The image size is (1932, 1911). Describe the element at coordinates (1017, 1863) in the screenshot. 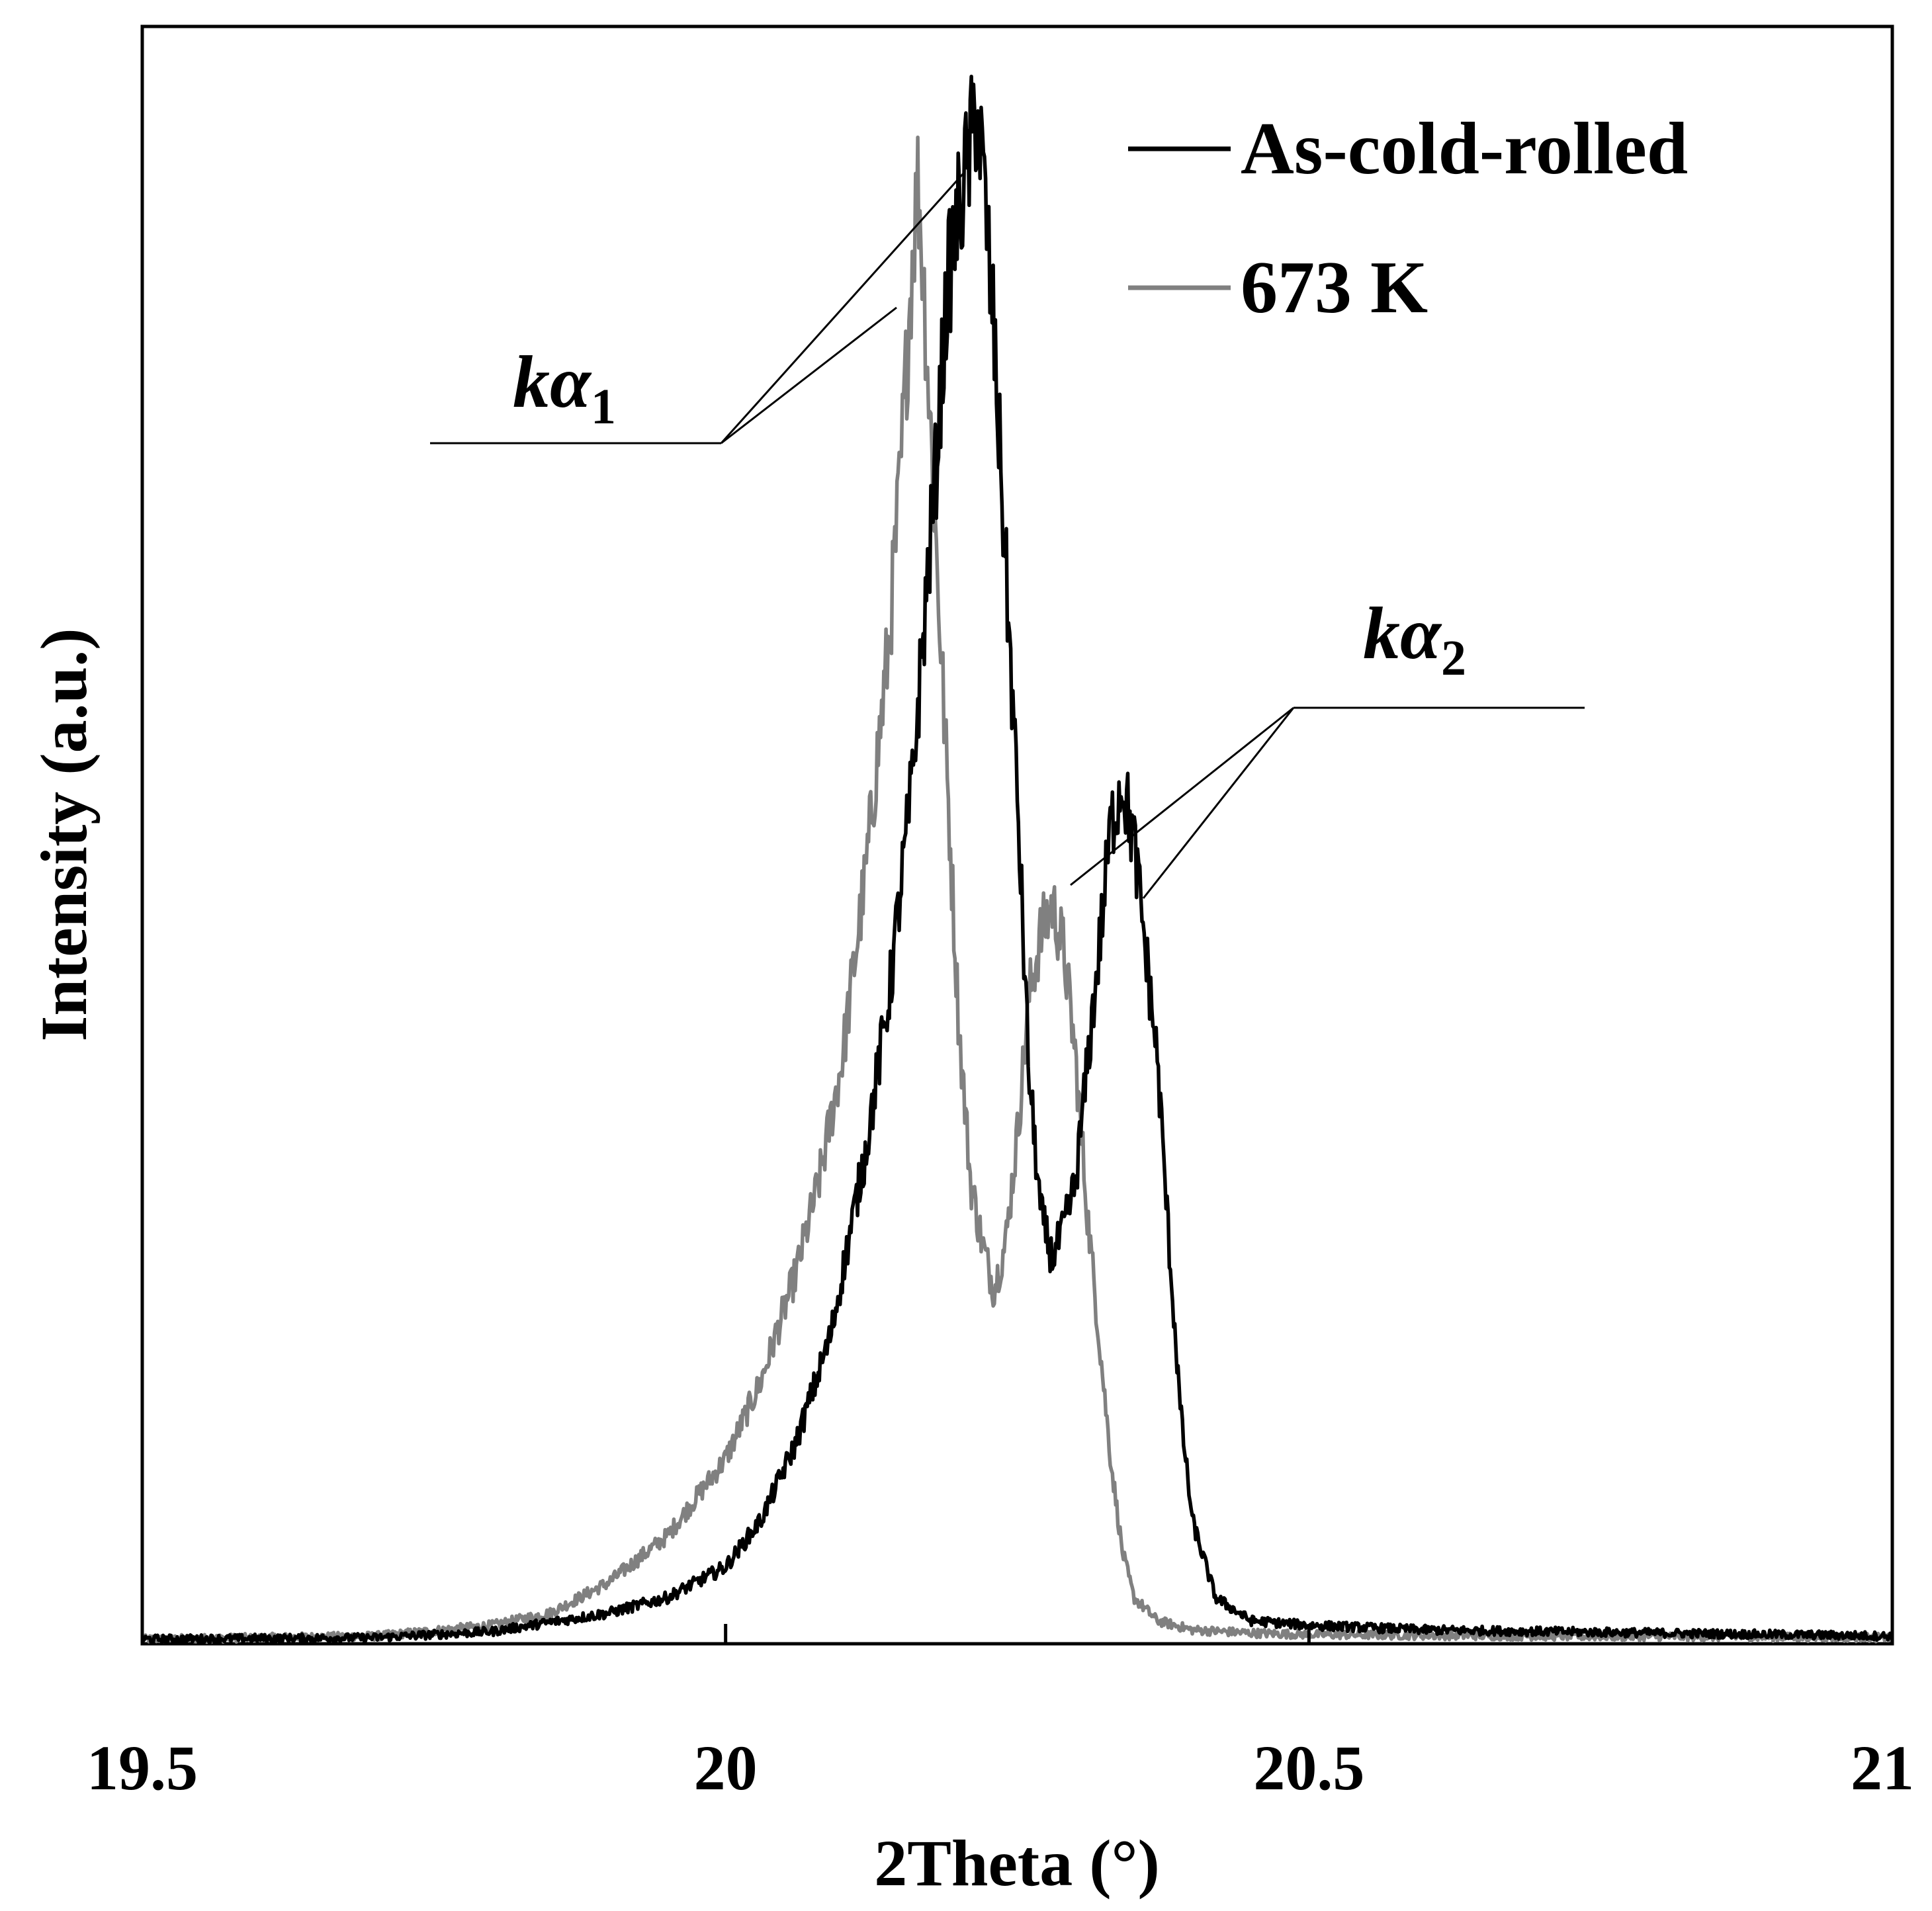

I see `x-axis-label: 2Theta (°)` at that location.